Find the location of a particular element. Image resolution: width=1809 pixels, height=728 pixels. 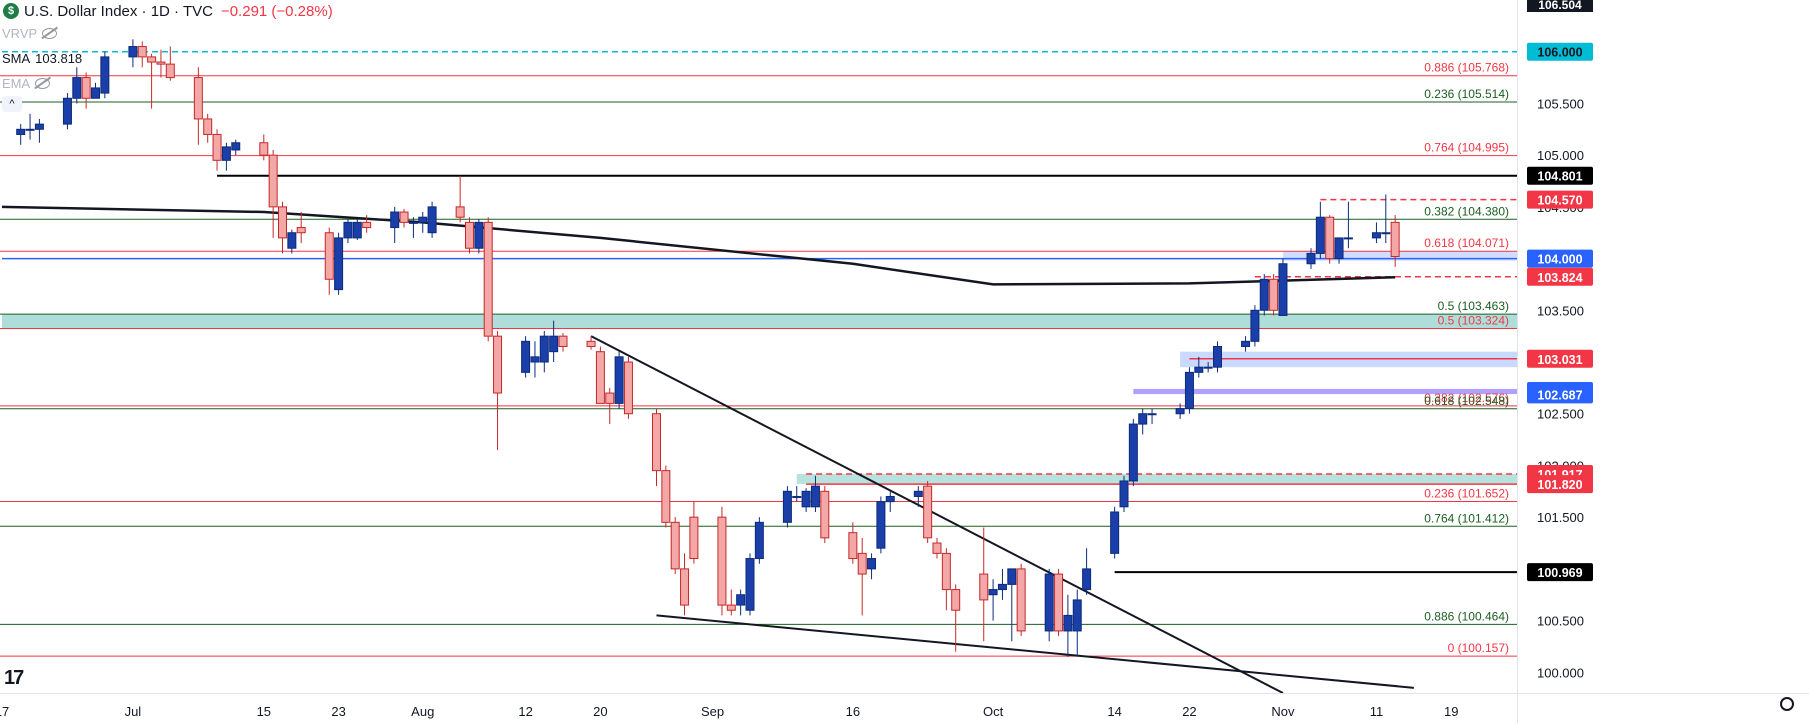

fib-level-label: 0.5 (103.324) is located at coordinates (1473, 321).